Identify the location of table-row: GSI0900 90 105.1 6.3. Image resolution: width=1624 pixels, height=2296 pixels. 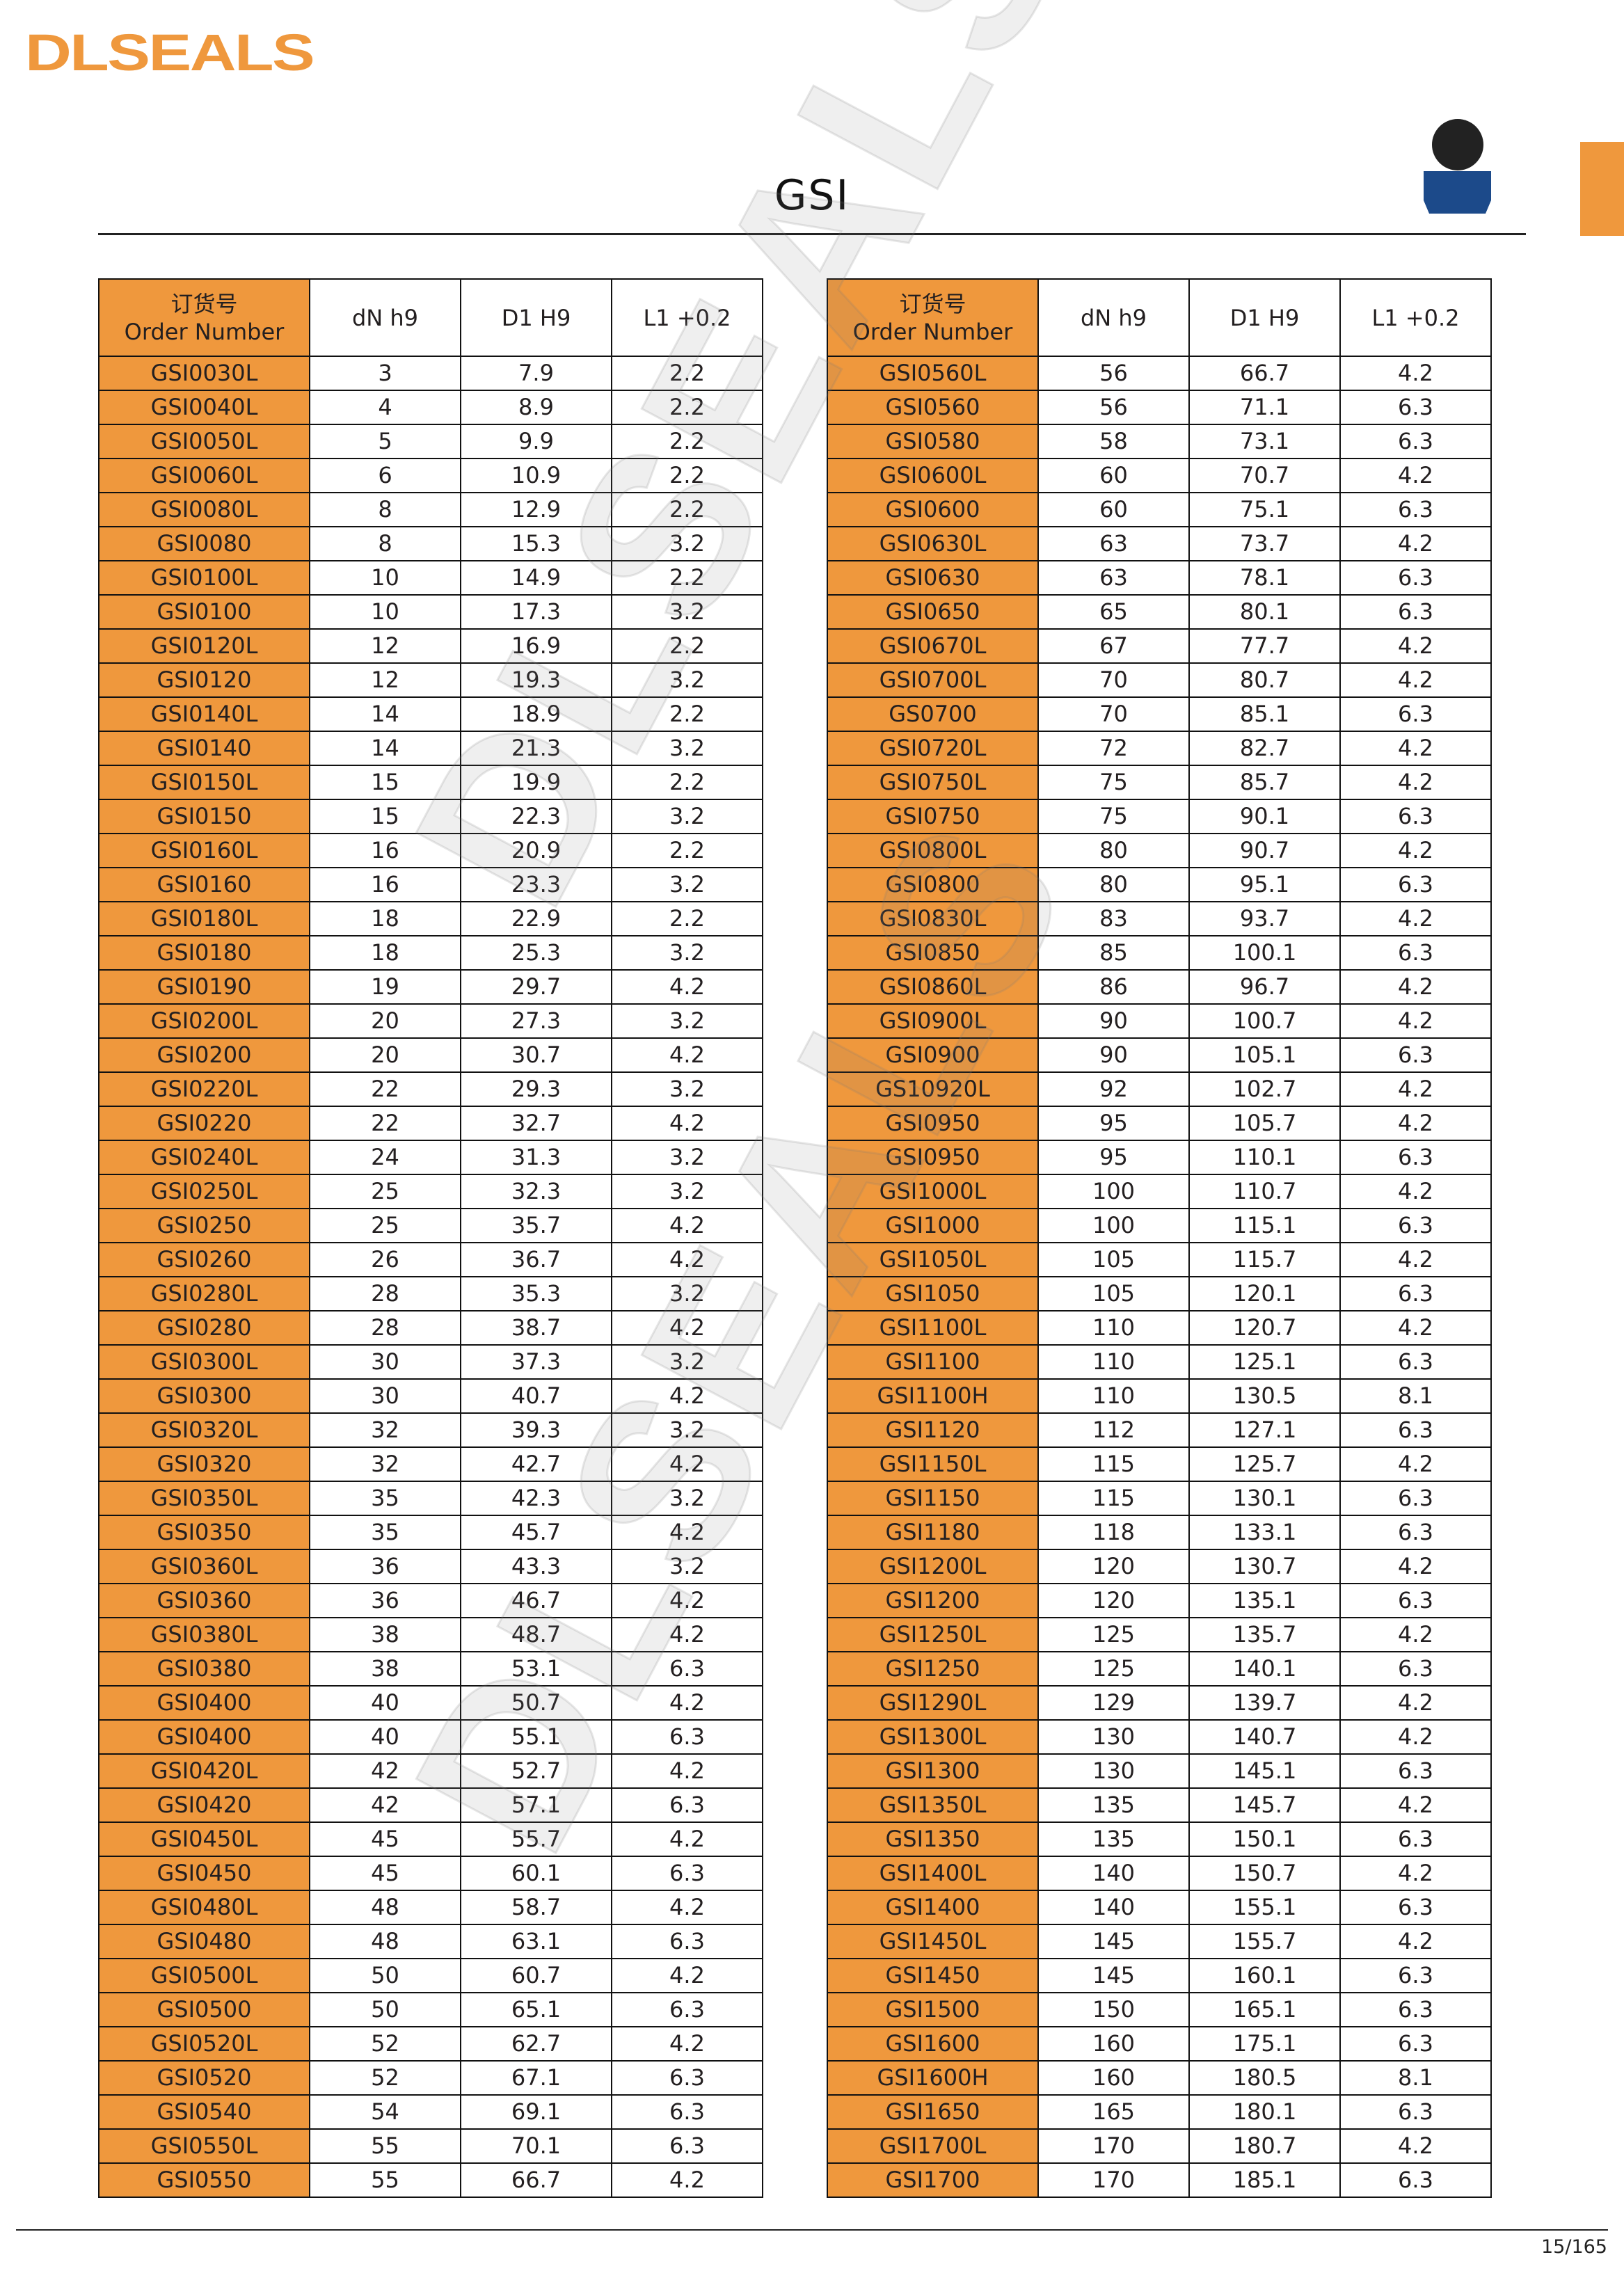
(1159, 1055).